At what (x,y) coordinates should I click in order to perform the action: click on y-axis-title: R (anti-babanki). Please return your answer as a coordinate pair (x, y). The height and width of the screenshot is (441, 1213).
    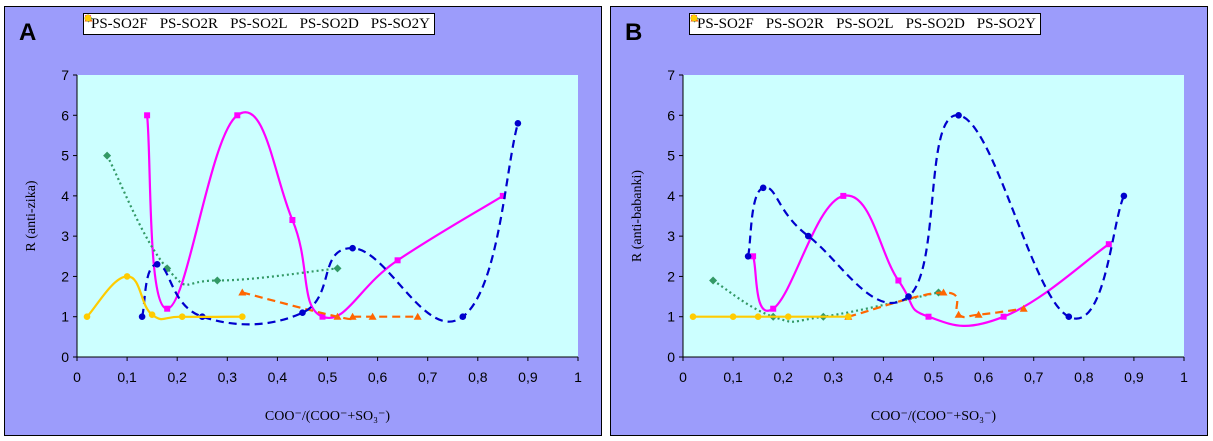
    Looking at the image, I should click on (637, 216).